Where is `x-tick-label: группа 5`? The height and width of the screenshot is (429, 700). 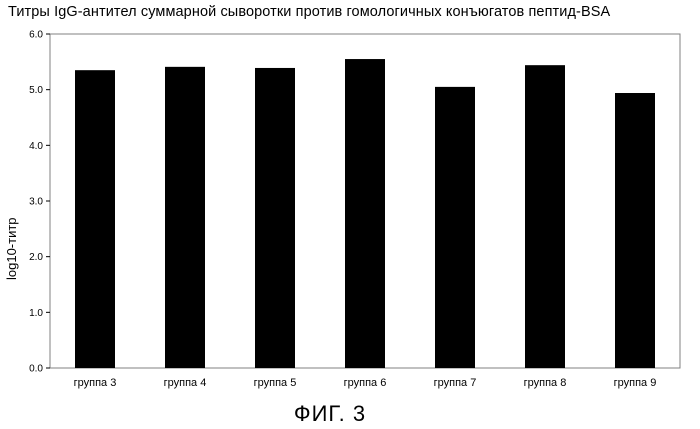
x-tick-label: группа 5 is located at coordinates (275, 383).